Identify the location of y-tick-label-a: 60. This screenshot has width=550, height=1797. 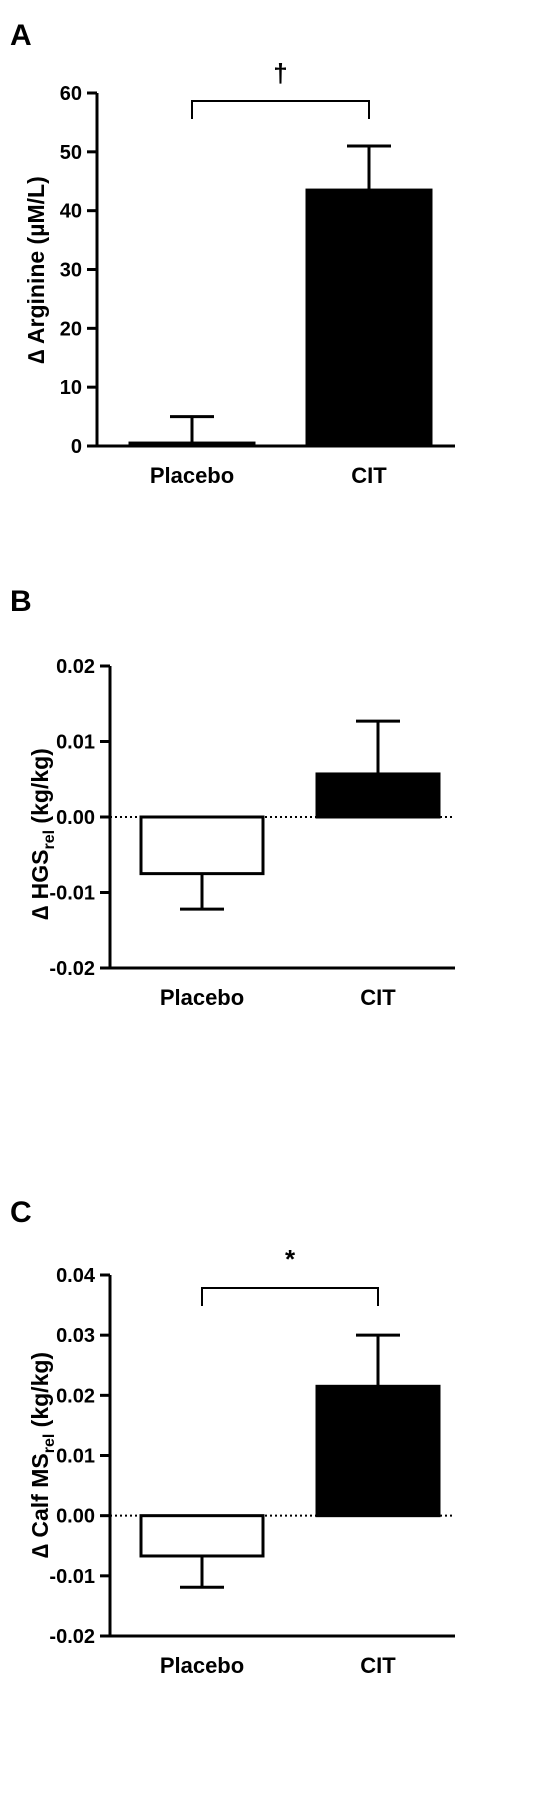
(71, 94).